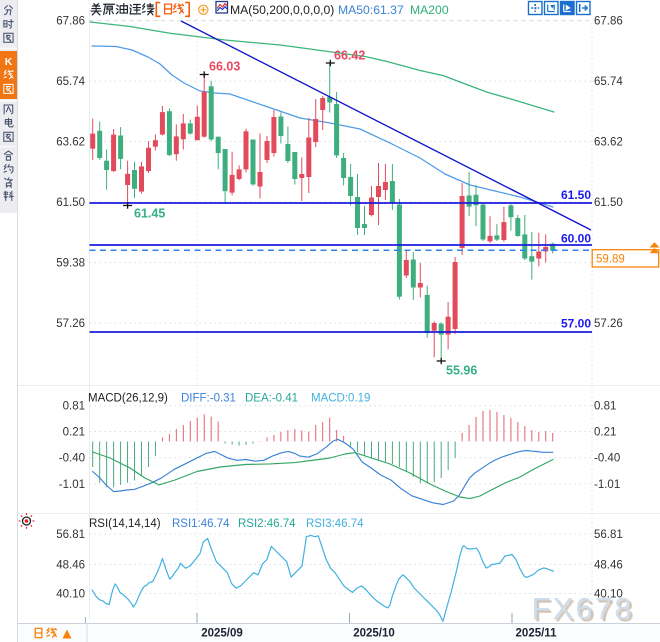 Image resolution: width=660 pixels, height=642 pixels. What do you see at coordinates (224, 67) in the screenshot?
I see `svg-text: 66.03` at bounding box center [224, 67].